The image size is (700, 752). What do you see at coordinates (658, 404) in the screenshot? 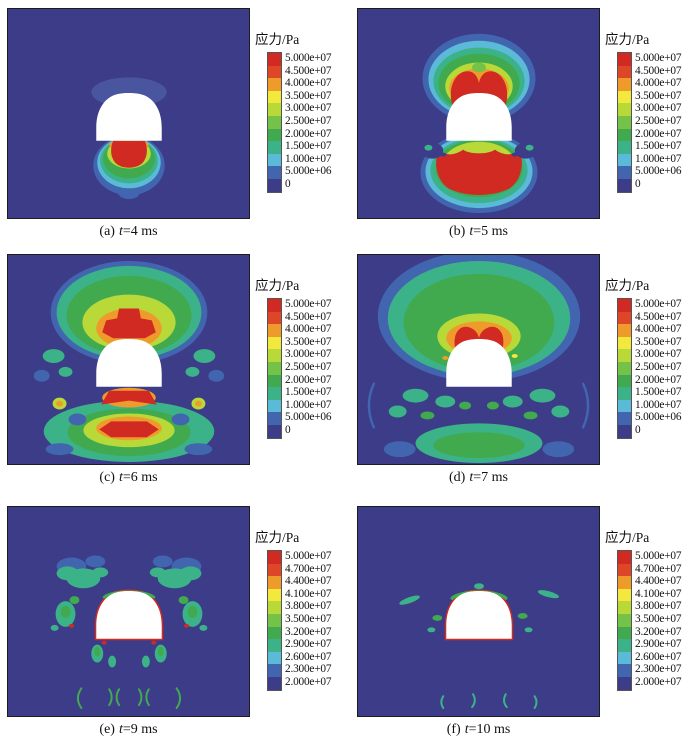
I see `colorbar-tick-label: 1.000e+07` at bounding box center [658, 404].